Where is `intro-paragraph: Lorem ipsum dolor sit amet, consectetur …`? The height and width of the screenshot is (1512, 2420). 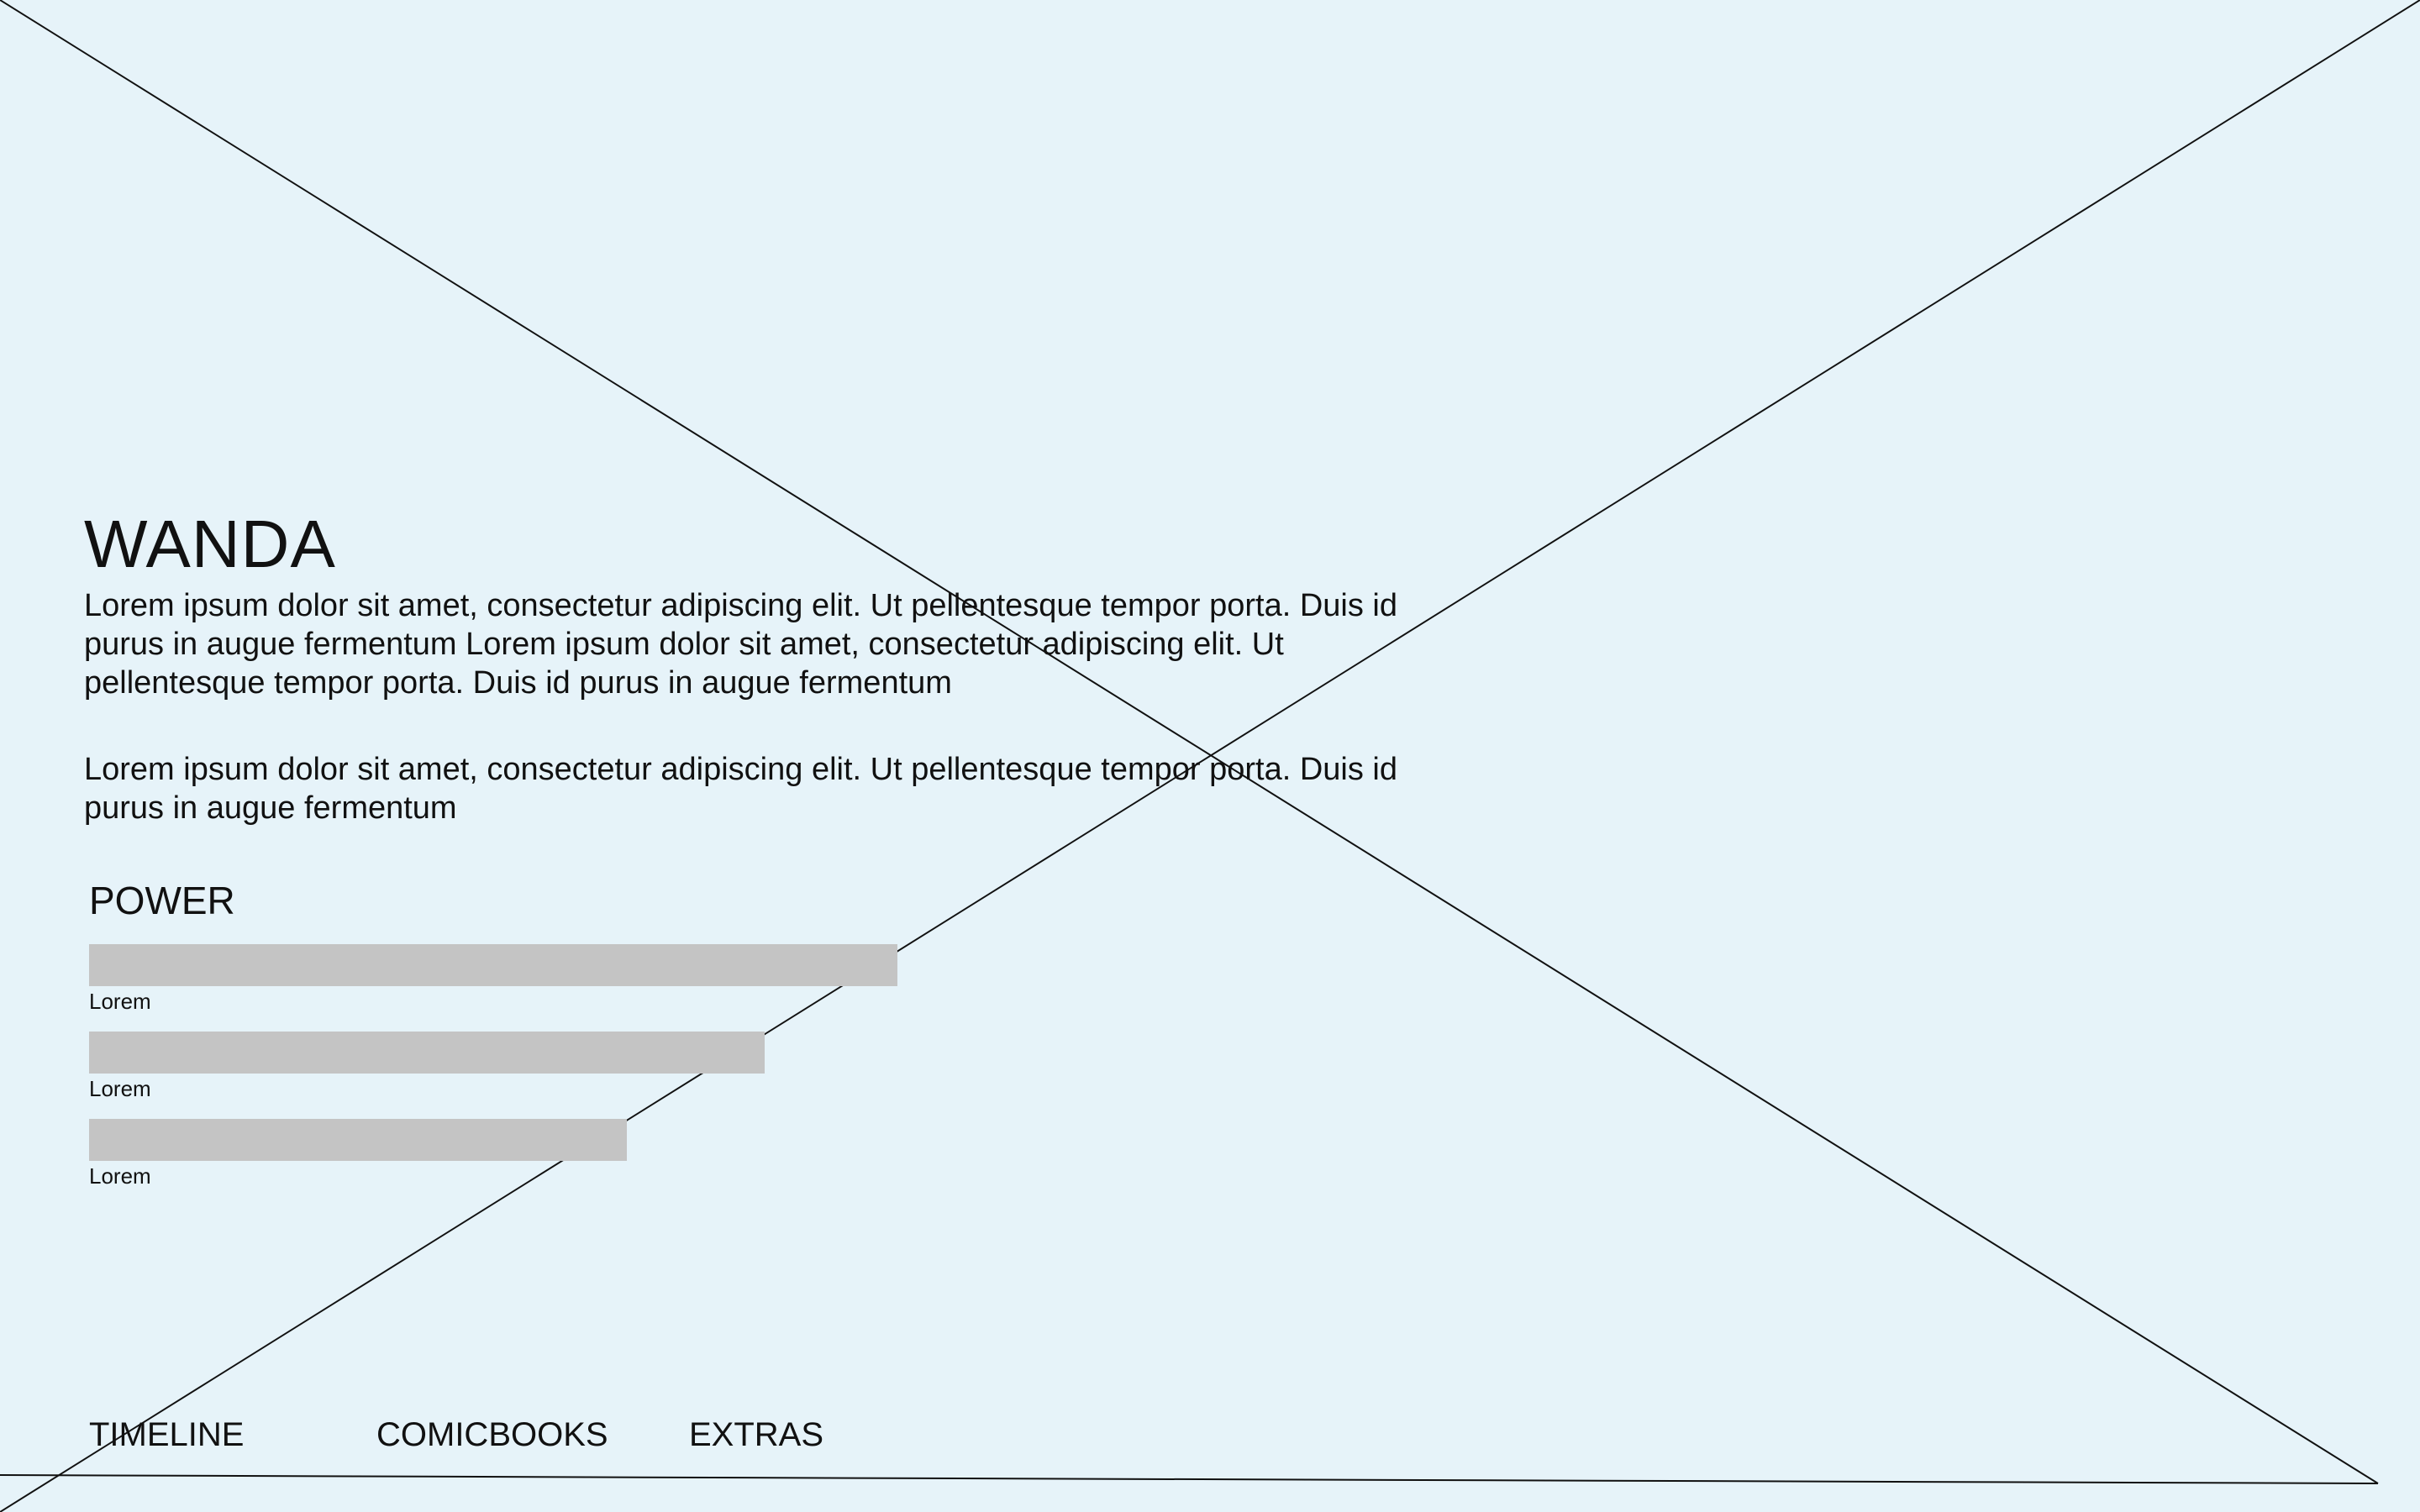 intro-paragraph: Lorem ipsum dolor sit amet, consectetur … is located at coordinates (740, 644).